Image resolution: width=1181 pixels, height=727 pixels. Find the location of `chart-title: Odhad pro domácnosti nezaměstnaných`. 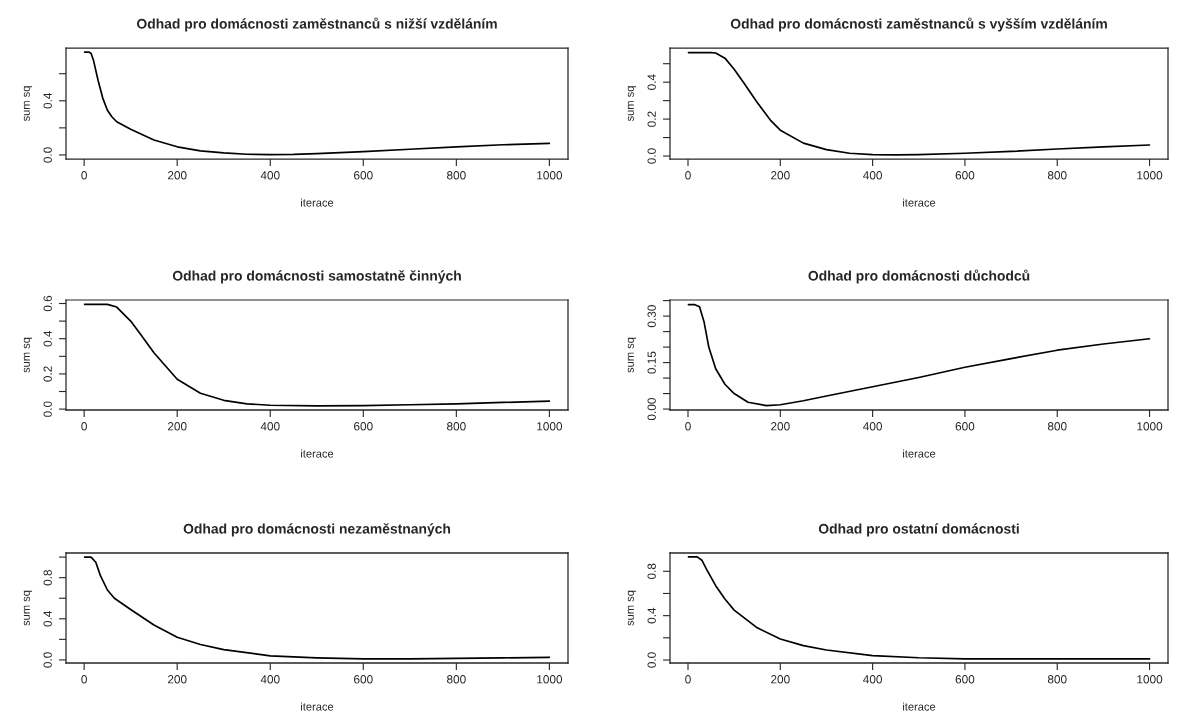

chart-title: Odhad pro domácnosti nezaměstnaných is located at coordinates (317, 530).